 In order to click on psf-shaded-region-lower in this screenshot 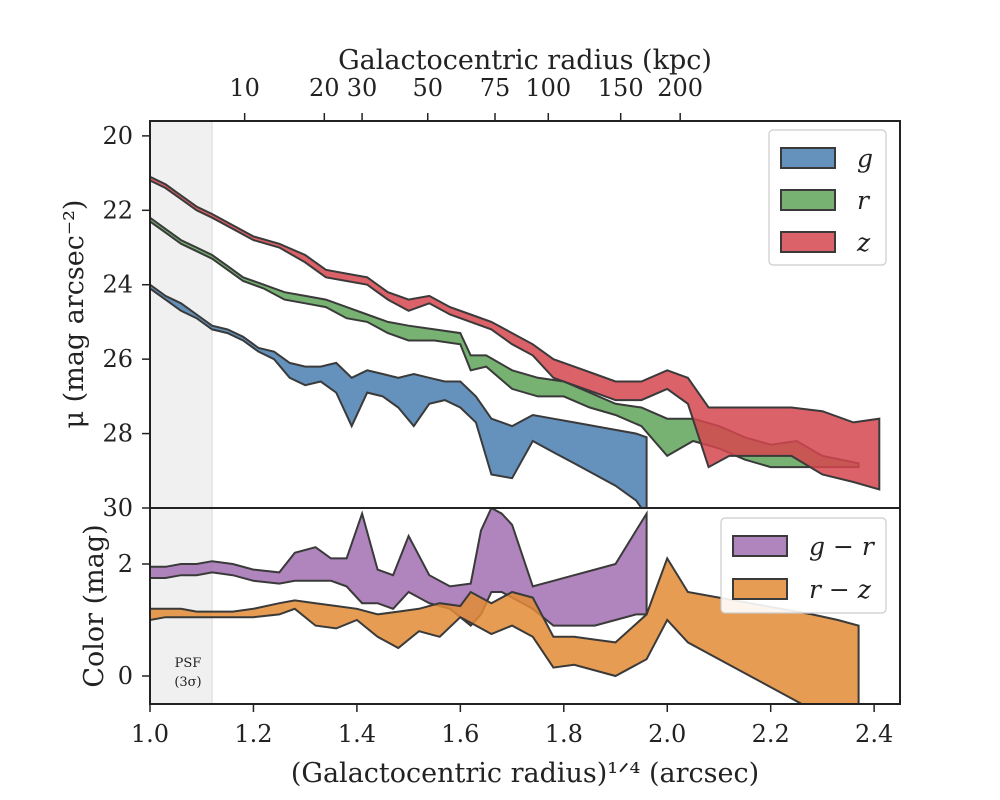, I will do `click(181, 606)`.